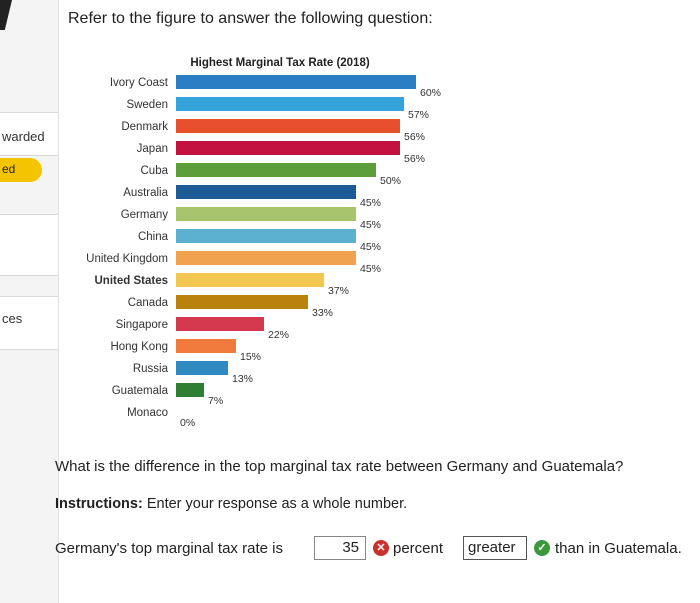 This screenshot has height=603, width=700. I want to click on category-label: Singapore, so click(142, 325).